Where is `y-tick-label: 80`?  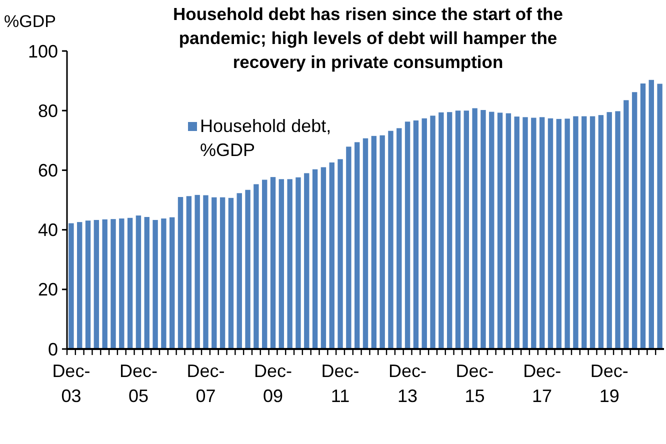 y-tick-label: 80 is located at coordinates (48, 110).